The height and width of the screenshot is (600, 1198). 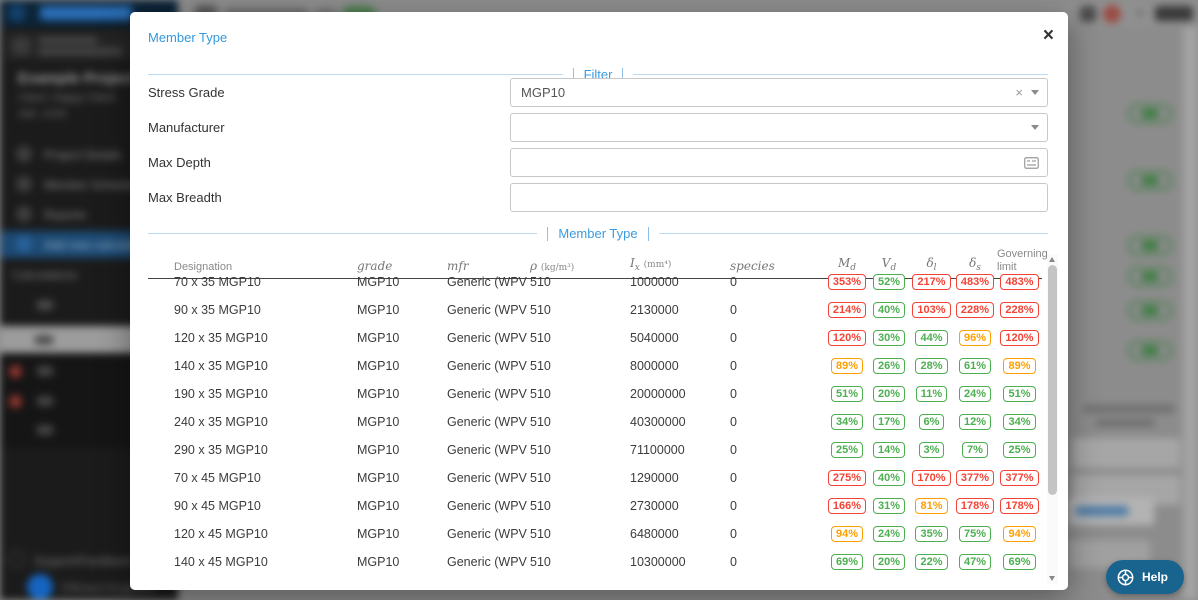 What do you see at coordinates (221, 562) in the screenshot?
I see `cell-designation: 140 x 45 MGP10` at bounding box center [221, 562].